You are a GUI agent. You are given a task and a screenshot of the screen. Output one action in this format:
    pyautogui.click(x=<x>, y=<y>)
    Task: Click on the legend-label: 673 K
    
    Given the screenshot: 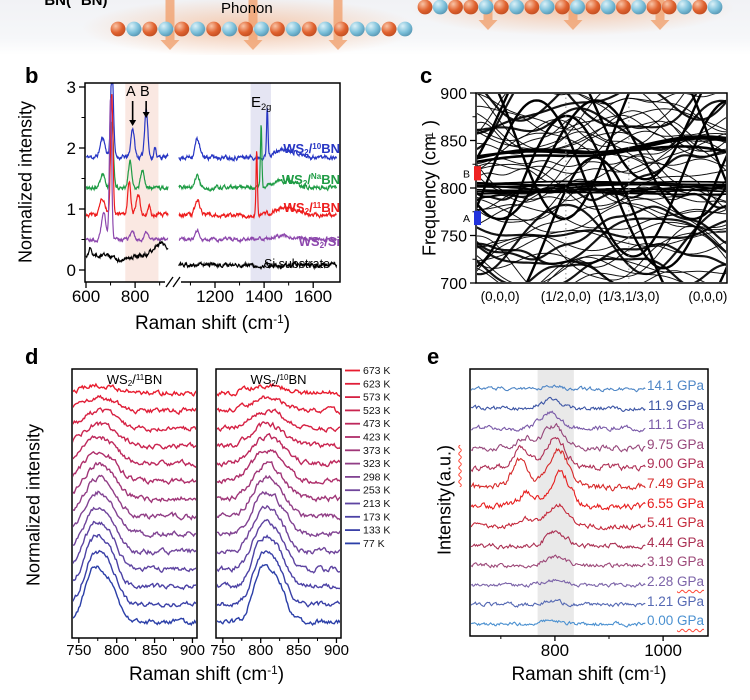 What is the action you would take?
    pyautogui.click(x=376, y=371)
    